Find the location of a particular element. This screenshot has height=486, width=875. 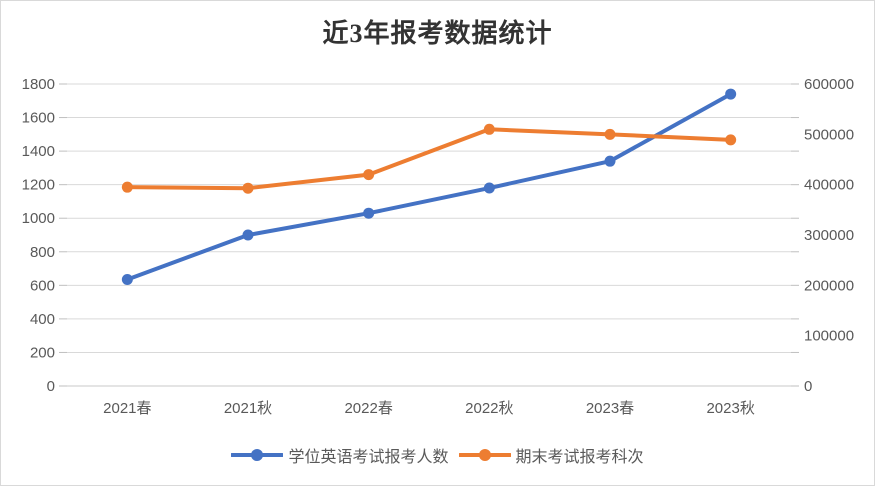

x-axis-label: 2023秋 is located at coordinates (730, 408).